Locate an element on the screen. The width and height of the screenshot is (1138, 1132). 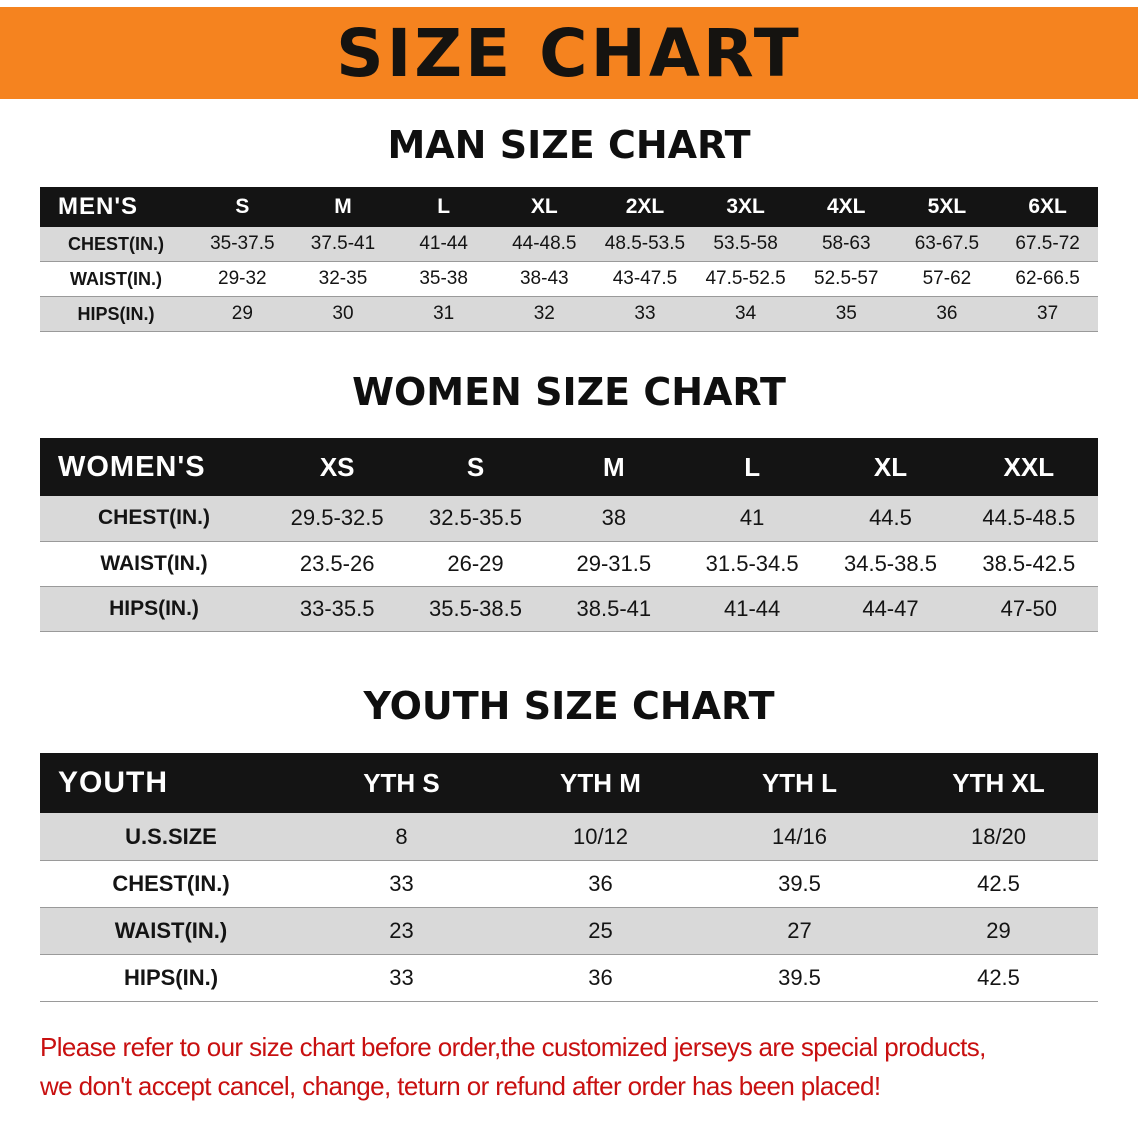
size-value-cell: 34.5-38.5 is located at coordinates (890, 564).